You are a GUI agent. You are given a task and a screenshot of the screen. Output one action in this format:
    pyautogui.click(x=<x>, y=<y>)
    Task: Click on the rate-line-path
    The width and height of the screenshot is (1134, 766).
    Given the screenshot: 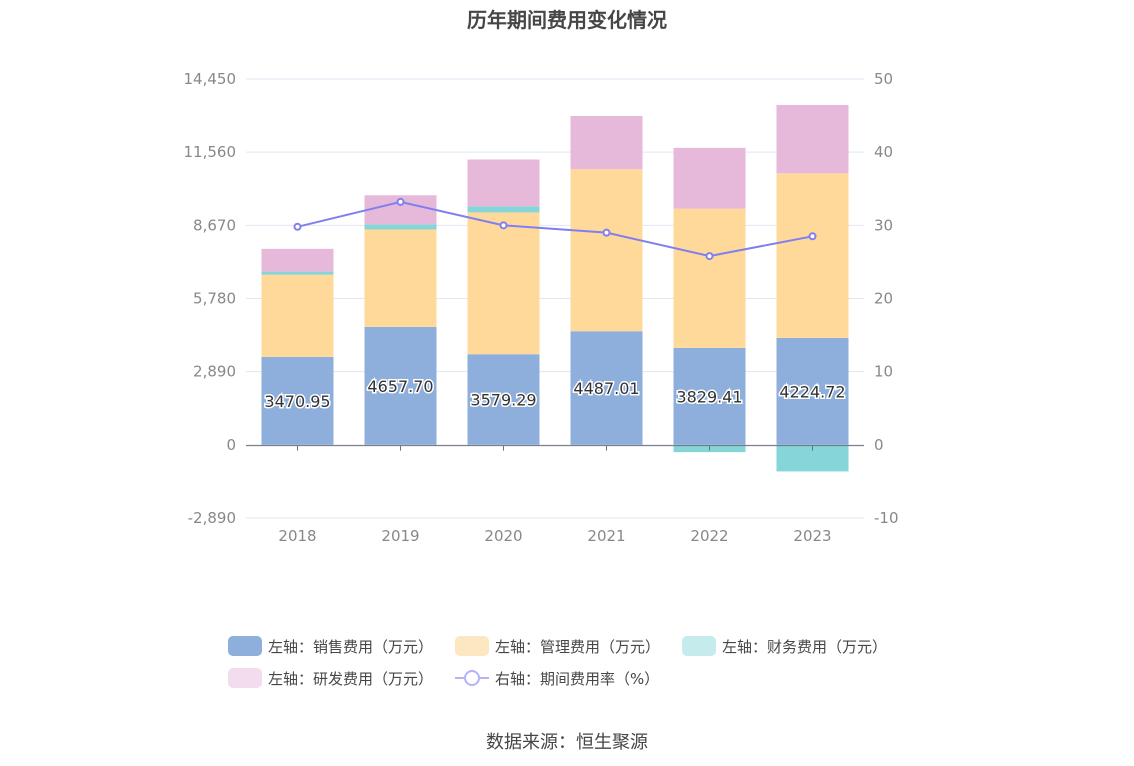 What is the action you would take?
    pyautogui.click(x=555, y=229)
    